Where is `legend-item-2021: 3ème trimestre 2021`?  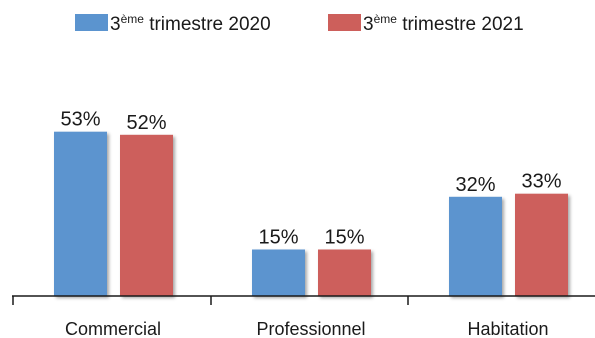
legend-item-2021: 3ème trimestre 2021 is located at coordinates (426, 23).